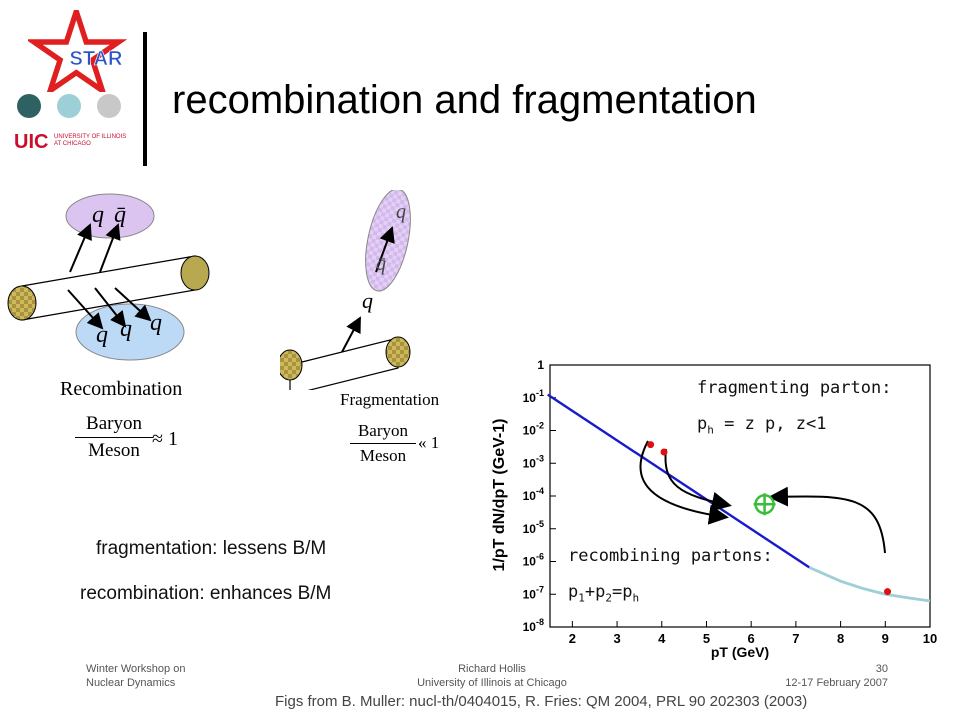 The width and height of the screenshot is (960, 720). What do you see at coordinates (581, 598) in the screenshot?
I see `formula-sub: 1` at bounding box center [581, 598].